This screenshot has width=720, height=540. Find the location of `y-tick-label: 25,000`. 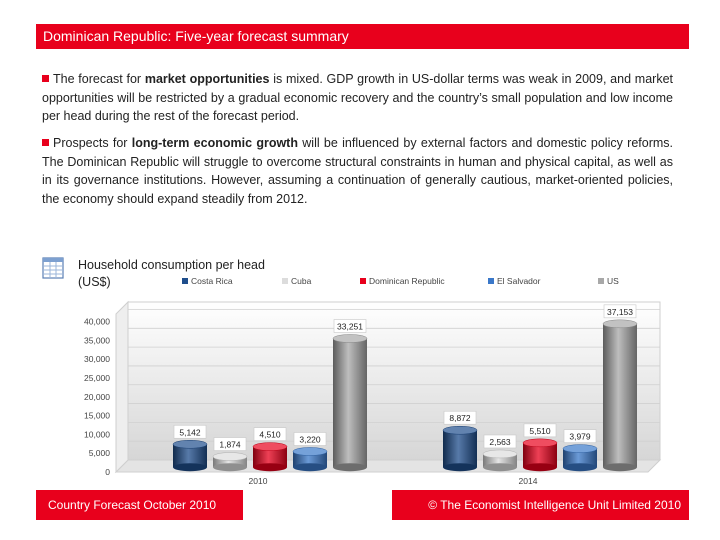

y-tick-label: 25,000 is located at coordinates (97, 378).